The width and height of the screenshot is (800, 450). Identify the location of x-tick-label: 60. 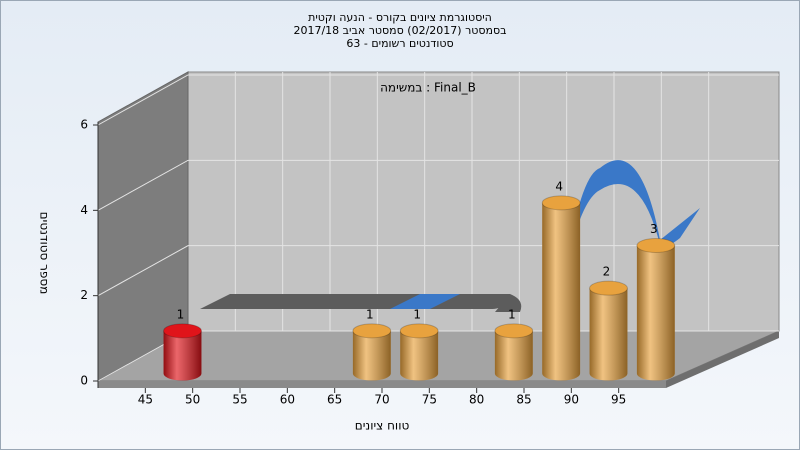
(287, 400).